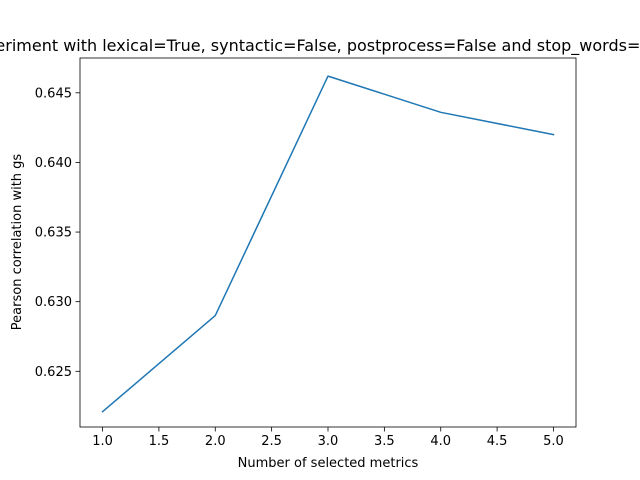 The height and width of the screenshot is (480, 640). I want to click on y-axis-label: Pearson correlation with gs, so click(17, 242).